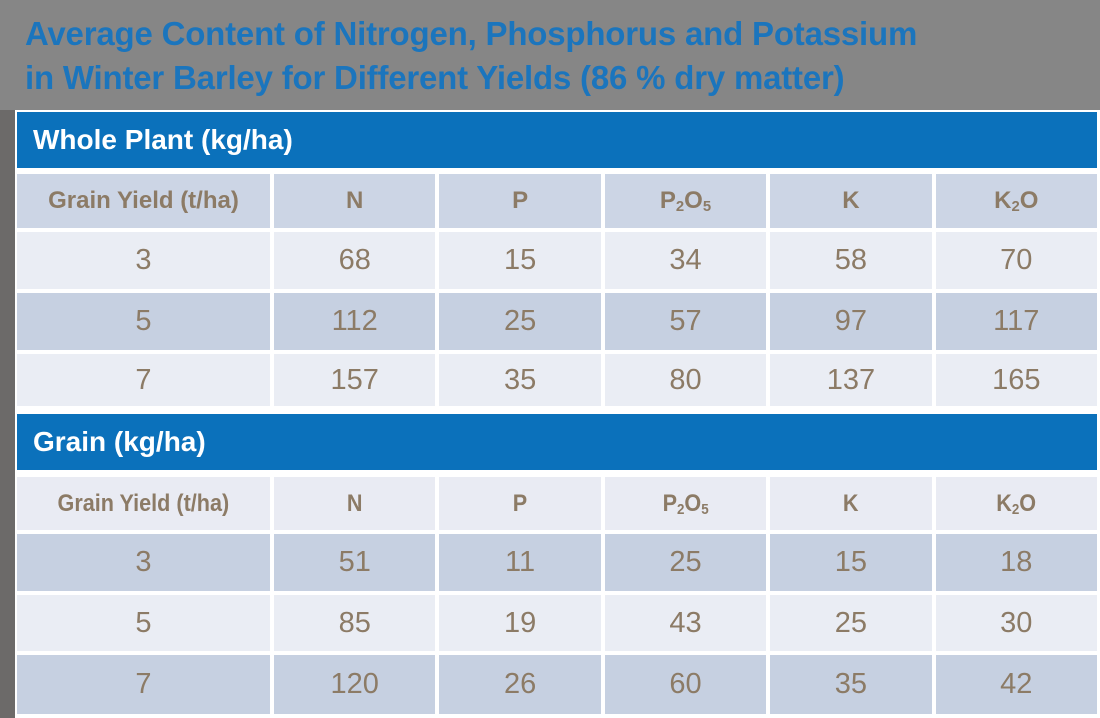  I want to click on table-cell: 60, so click(685, 684).